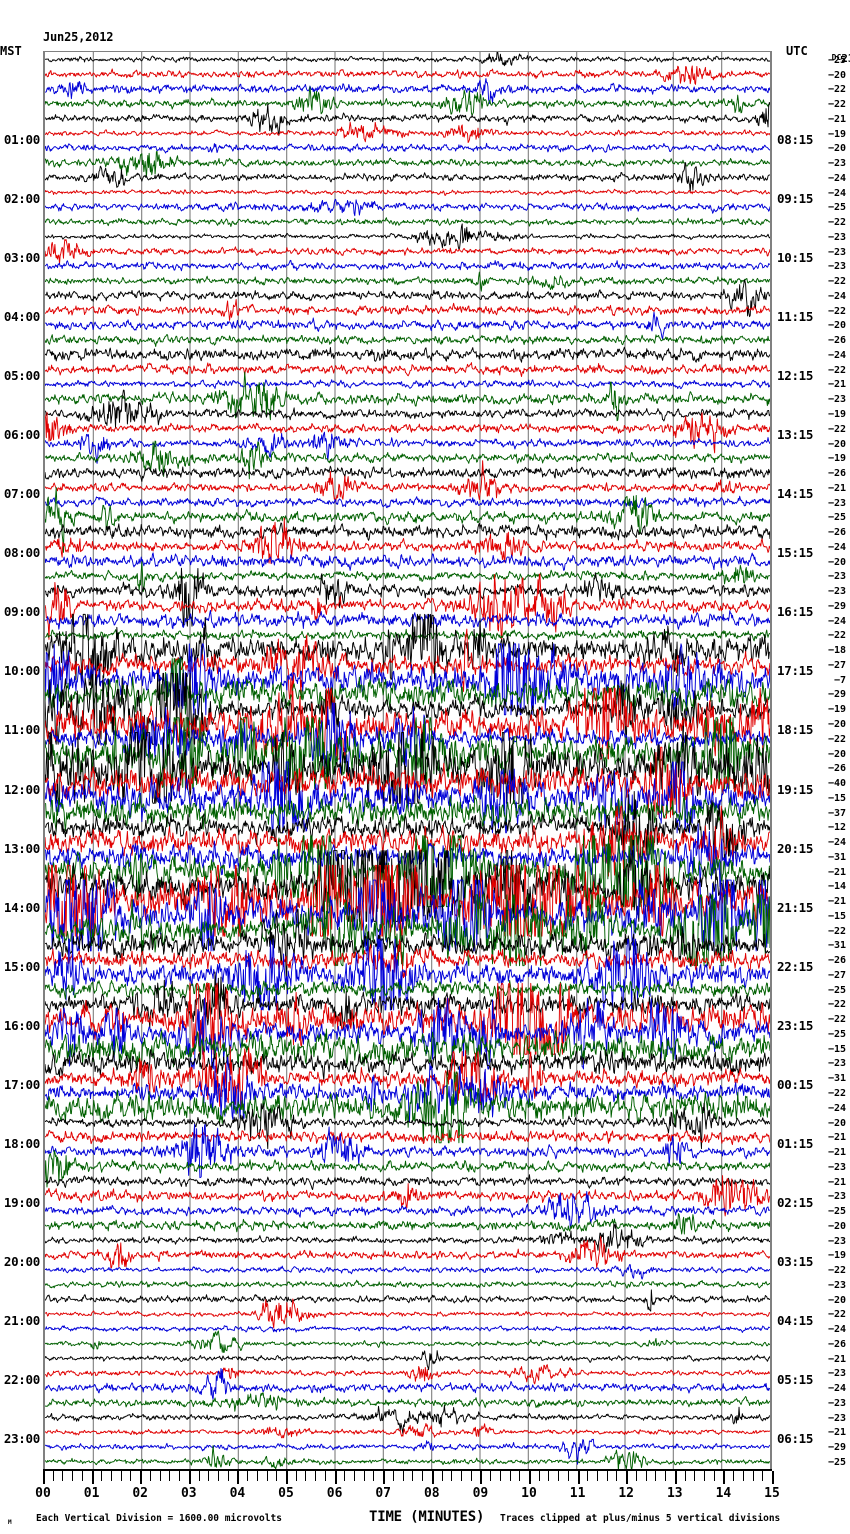 Image resolution: width=850 pixels, height=1534 pixels. Describe the element at coordinates (795, 1084) in the screenshot. I see `utc-hour-label: 00:15` at that location.